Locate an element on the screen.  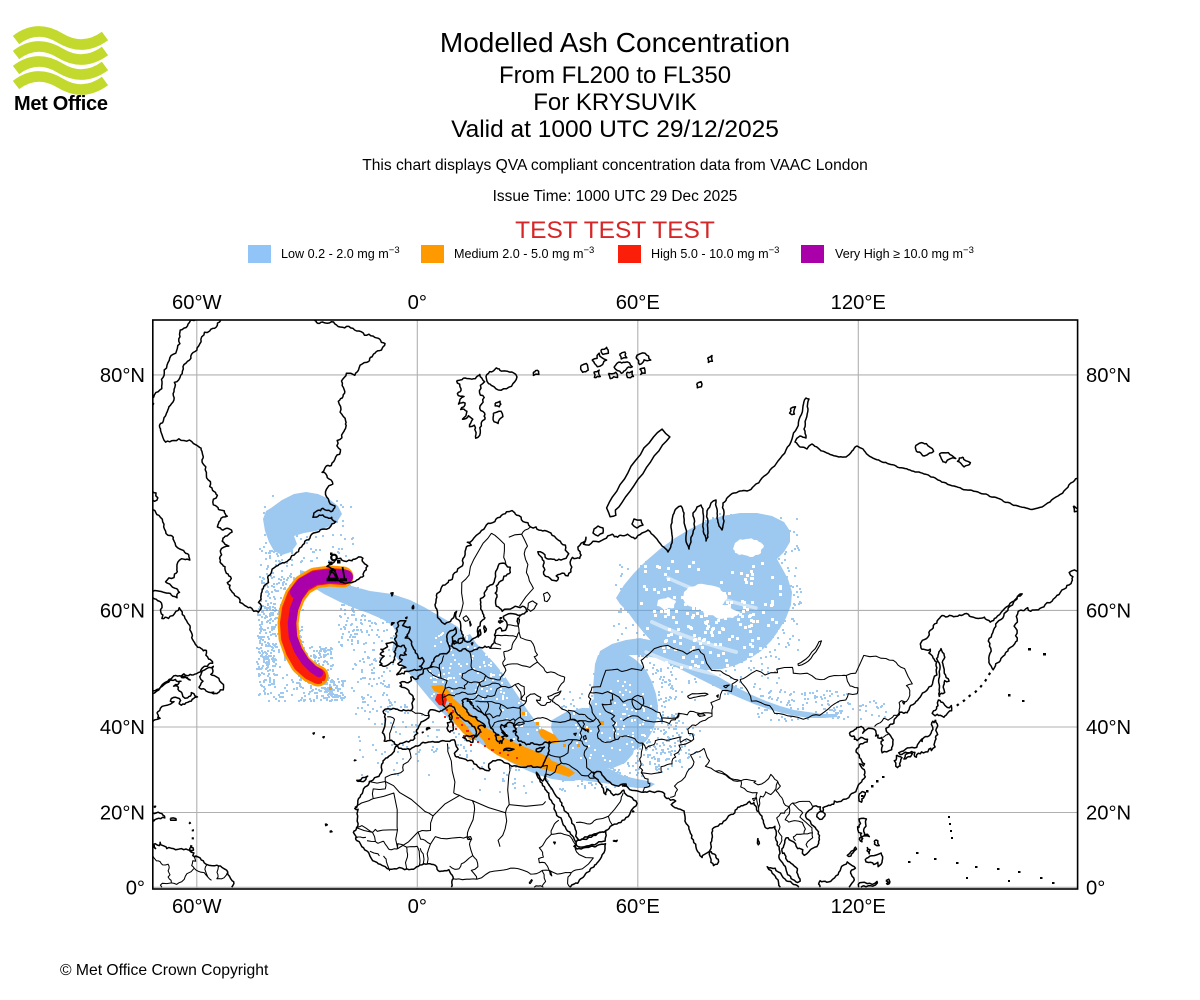
svg-text: © Met Office Crown Copyright is located at coordinates (164, 970).